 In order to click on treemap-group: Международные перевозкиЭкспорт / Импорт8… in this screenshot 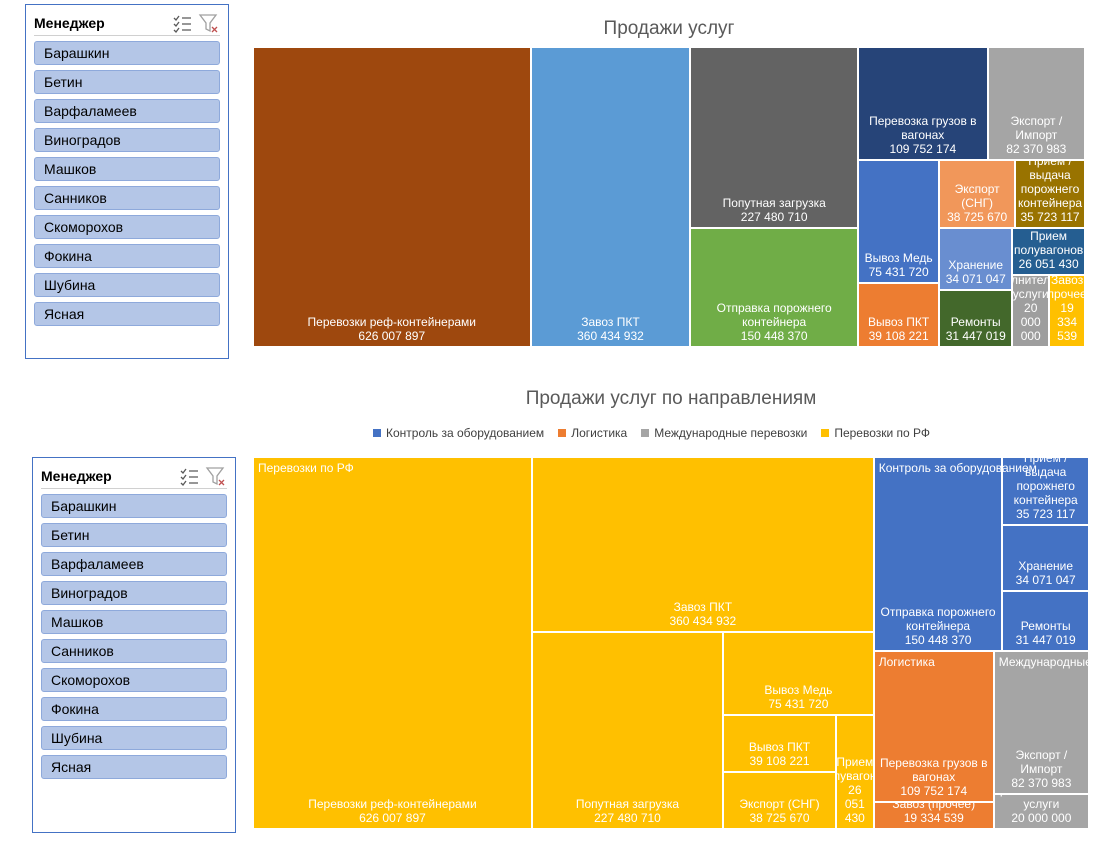, I will do `click(1045, 739)`.